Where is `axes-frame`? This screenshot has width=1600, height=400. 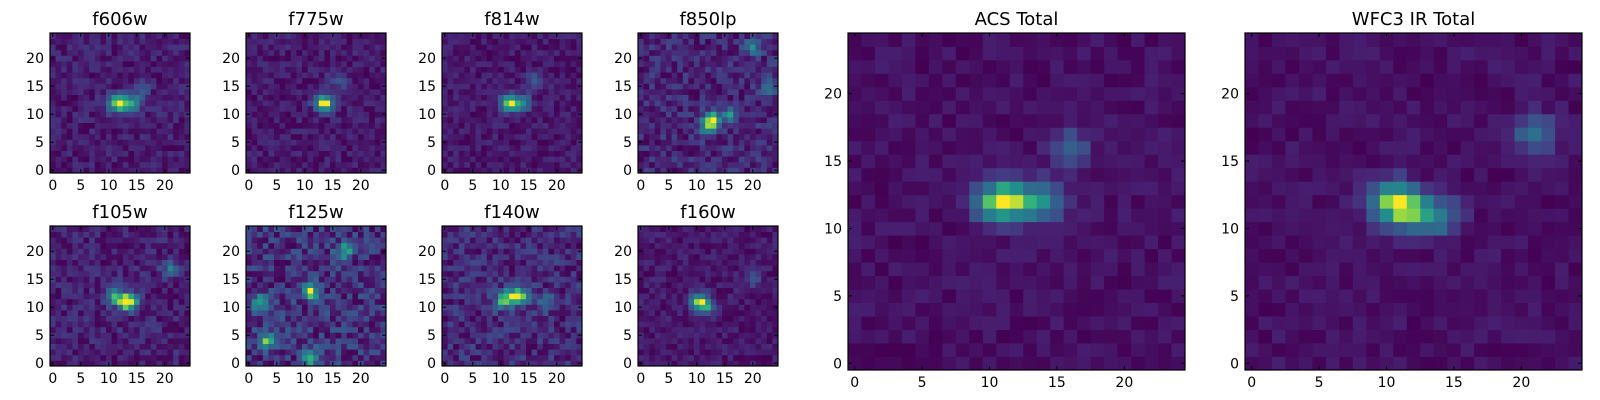 axes-frame is located at coordinates (120, 296).